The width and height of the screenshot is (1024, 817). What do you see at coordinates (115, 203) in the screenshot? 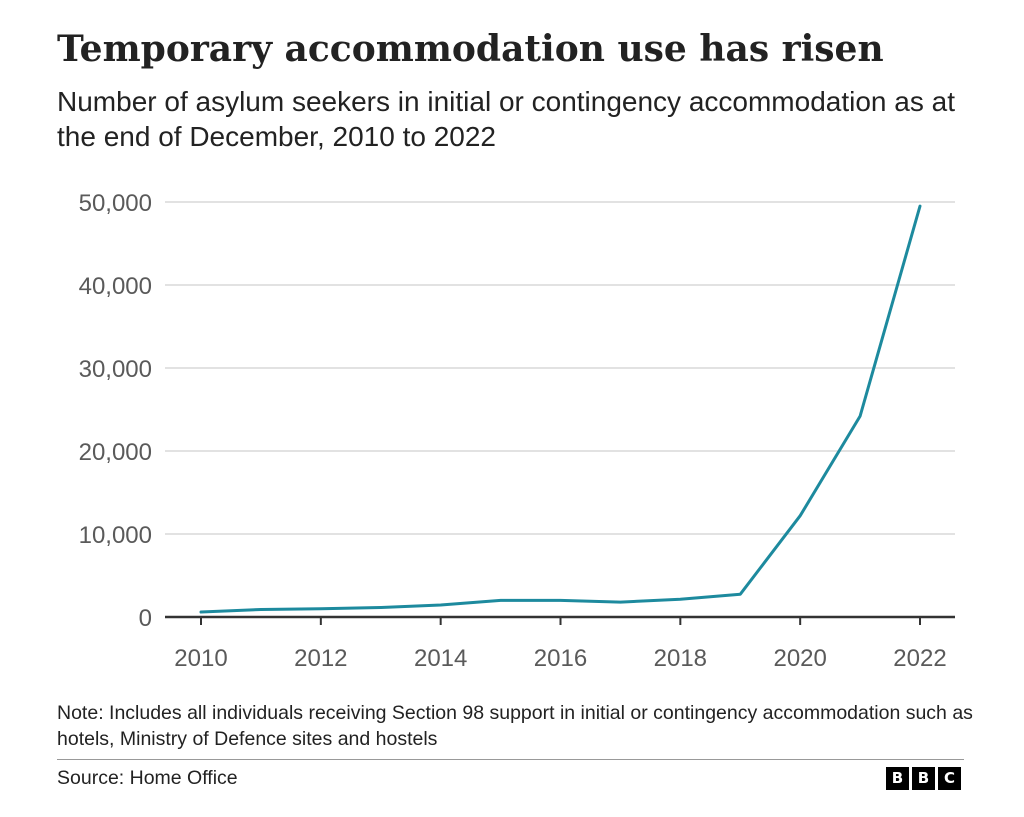
I see `y-tick-label: 50,000` at bounding box center [115, 203].